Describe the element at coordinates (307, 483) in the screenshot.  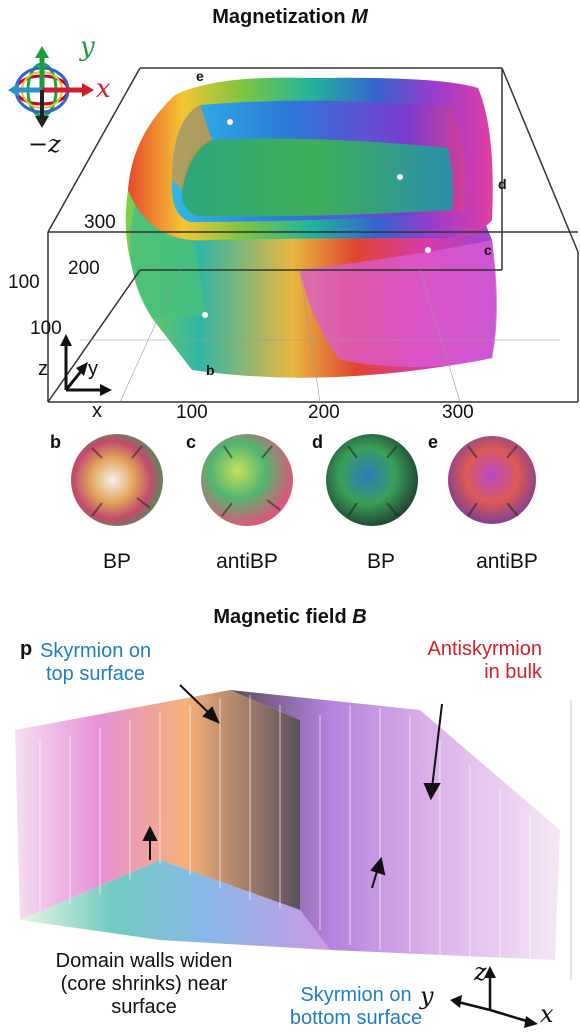
I see `bloch-point-spheres` at that location.